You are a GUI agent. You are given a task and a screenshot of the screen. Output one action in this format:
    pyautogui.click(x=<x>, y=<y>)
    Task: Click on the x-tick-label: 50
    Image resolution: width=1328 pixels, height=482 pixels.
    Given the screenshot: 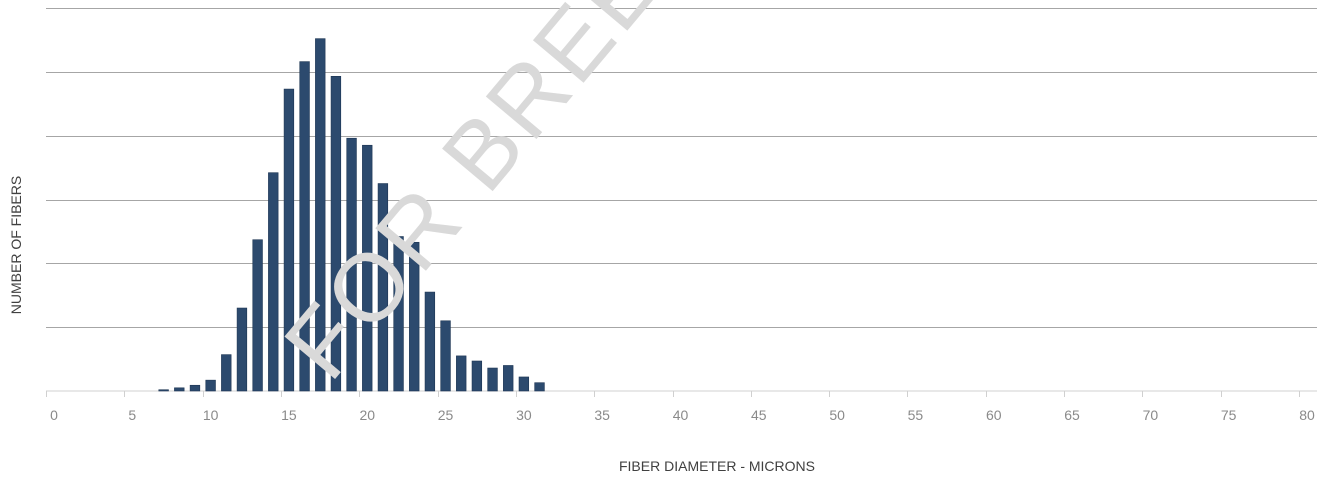 What is the action you would take?
    pyautogui.click(x=837, y=415)
    